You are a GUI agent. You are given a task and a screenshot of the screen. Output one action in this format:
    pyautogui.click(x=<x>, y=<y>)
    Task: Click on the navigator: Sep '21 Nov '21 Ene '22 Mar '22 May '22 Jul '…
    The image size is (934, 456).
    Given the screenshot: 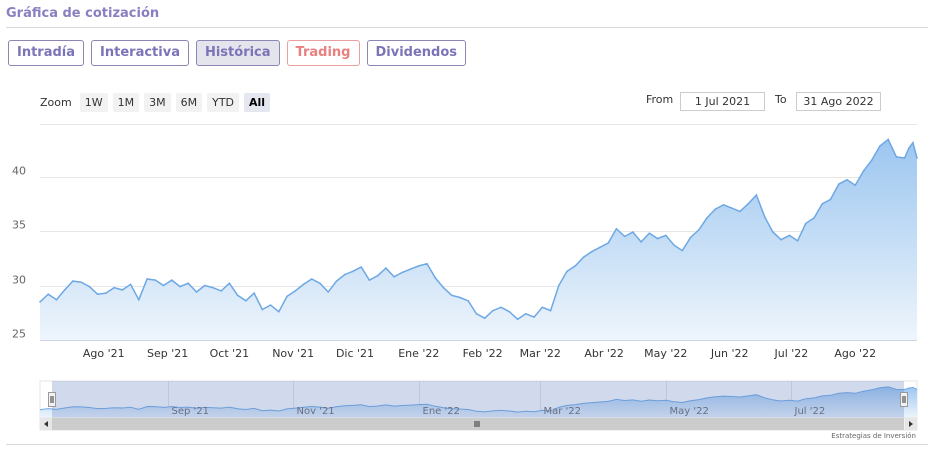 What is the action you would take?
    pyautogui.click(x=478, y=399)
    